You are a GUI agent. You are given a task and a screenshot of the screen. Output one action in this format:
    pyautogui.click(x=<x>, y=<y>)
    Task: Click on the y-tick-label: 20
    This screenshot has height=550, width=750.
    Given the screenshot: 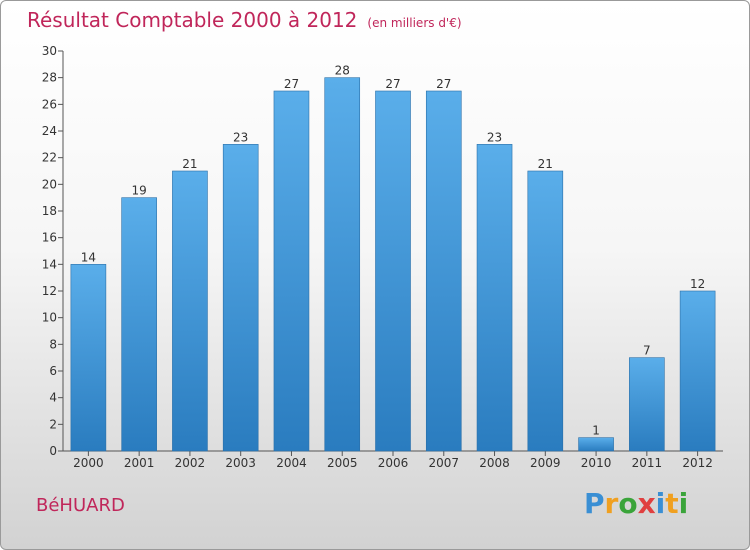 What is the action you would take?
    pyautogui.click(x=49, y=184)
    